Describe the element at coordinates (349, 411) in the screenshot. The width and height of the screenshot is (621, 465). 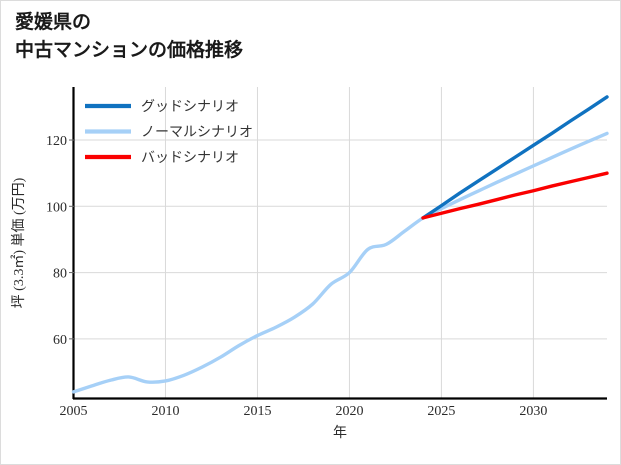
I see `x-tick-label: 2020` at that location.